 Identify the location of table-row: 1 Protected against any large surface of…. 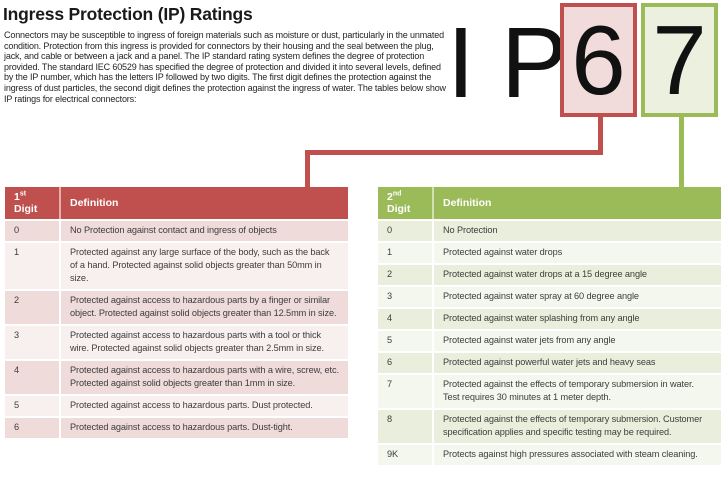
(176, 266).